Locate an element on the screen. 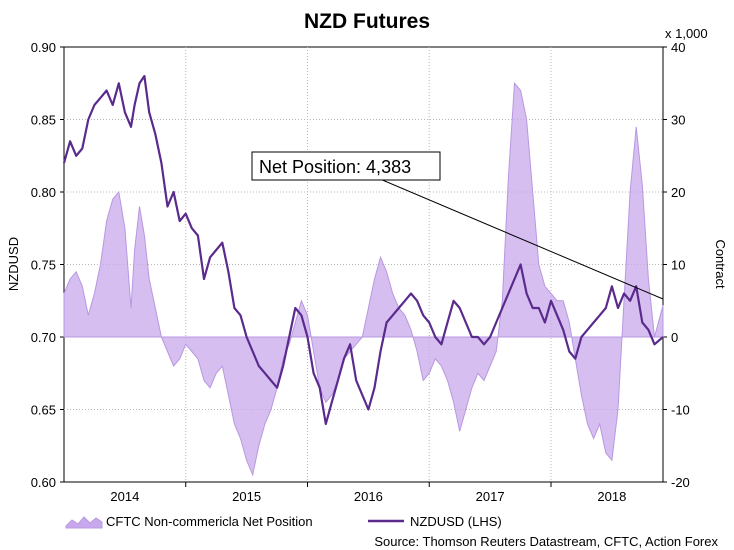 The width and height of the screenshot is (734, 550). x-tick-label: 2016 is located at coordinates (368, 496).